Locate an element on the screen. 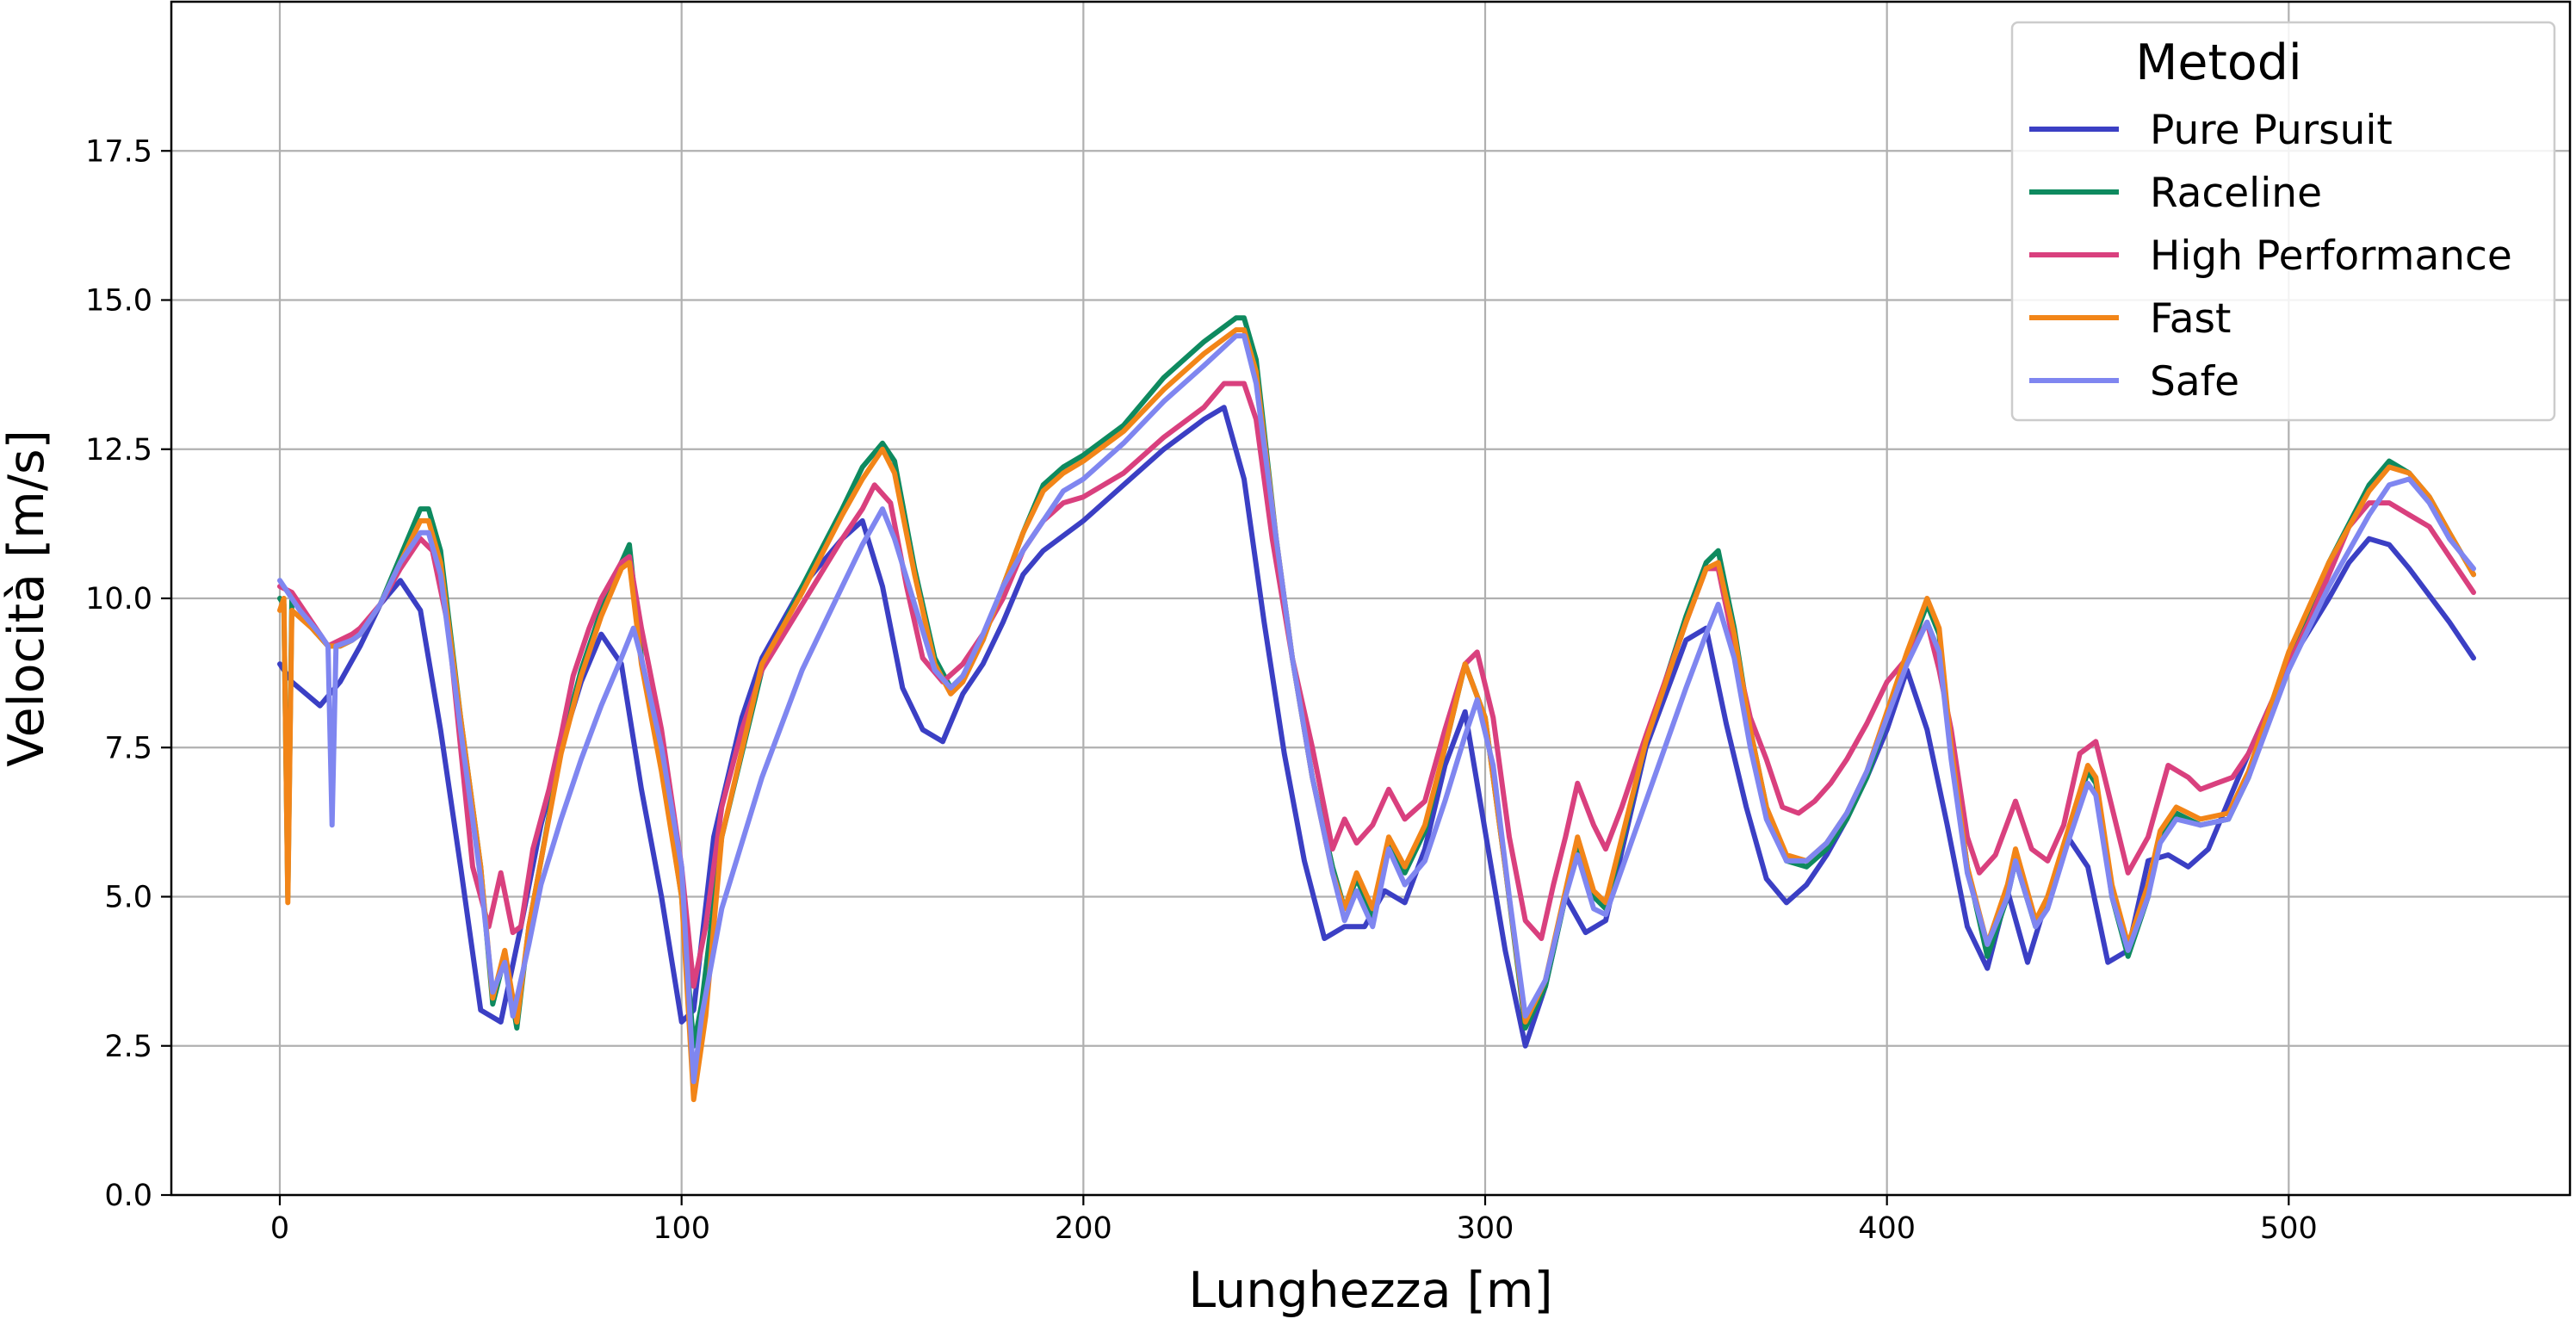 This screenshot has height=1319, width=2576. y-tick-label: 17.5 is located at coordinates (119, 152).